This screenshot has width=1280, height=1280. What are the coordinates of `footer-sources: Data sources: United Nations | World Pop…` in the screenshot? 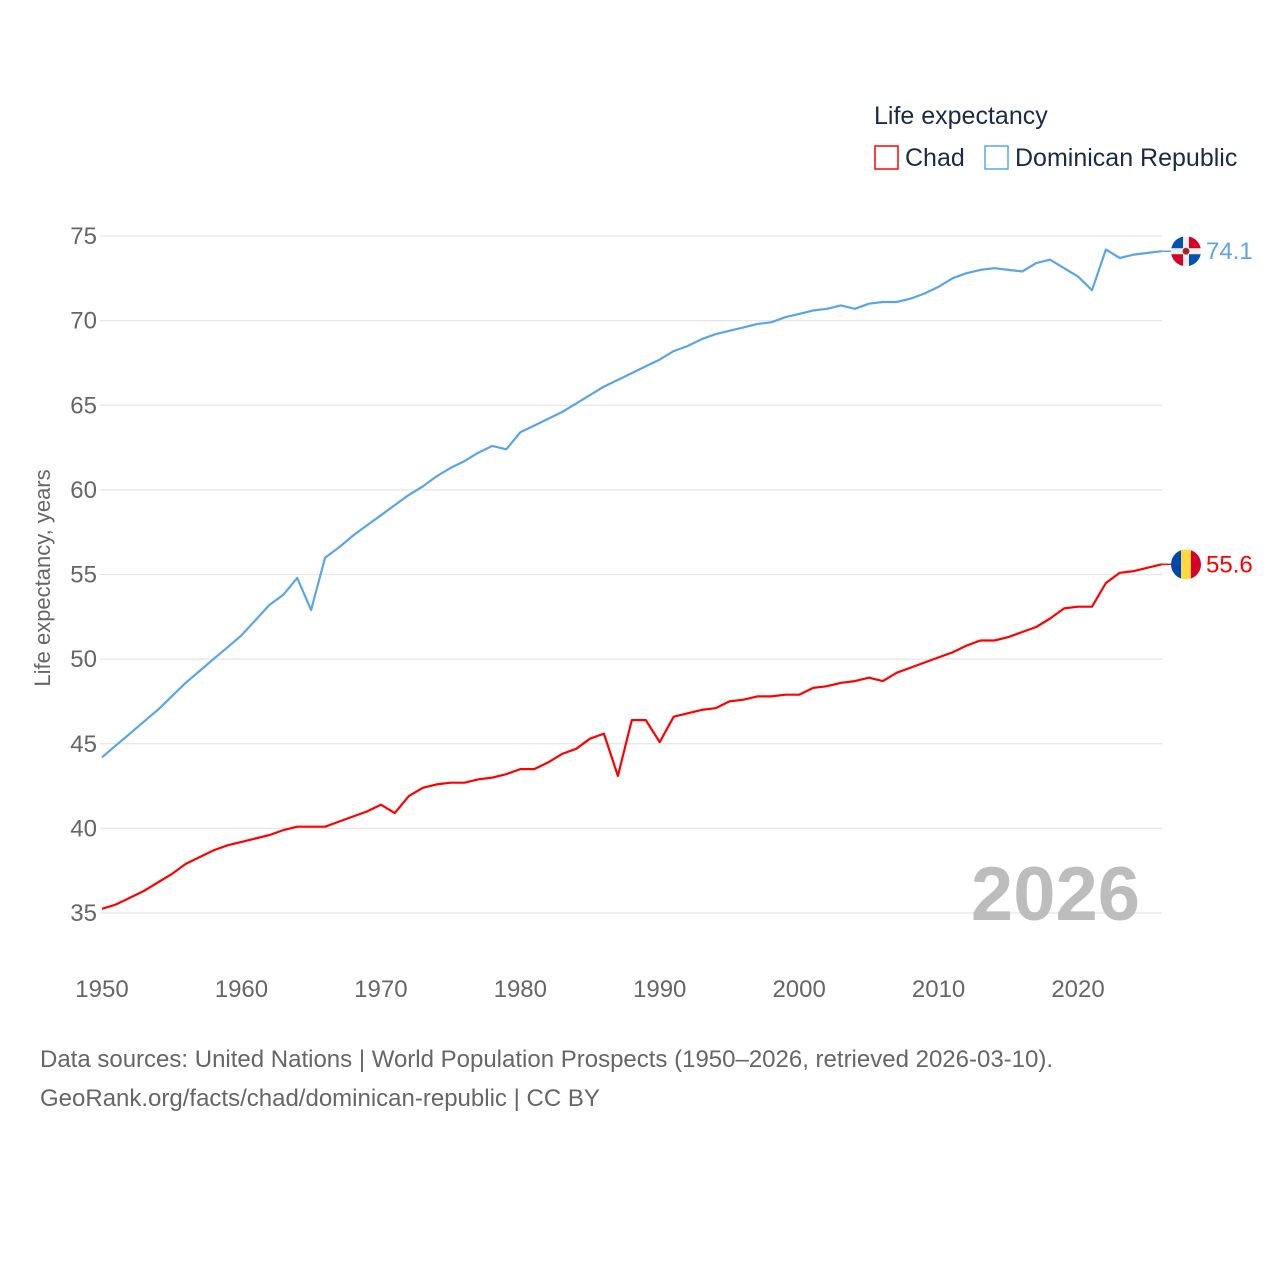 It's located at (547, 1059).